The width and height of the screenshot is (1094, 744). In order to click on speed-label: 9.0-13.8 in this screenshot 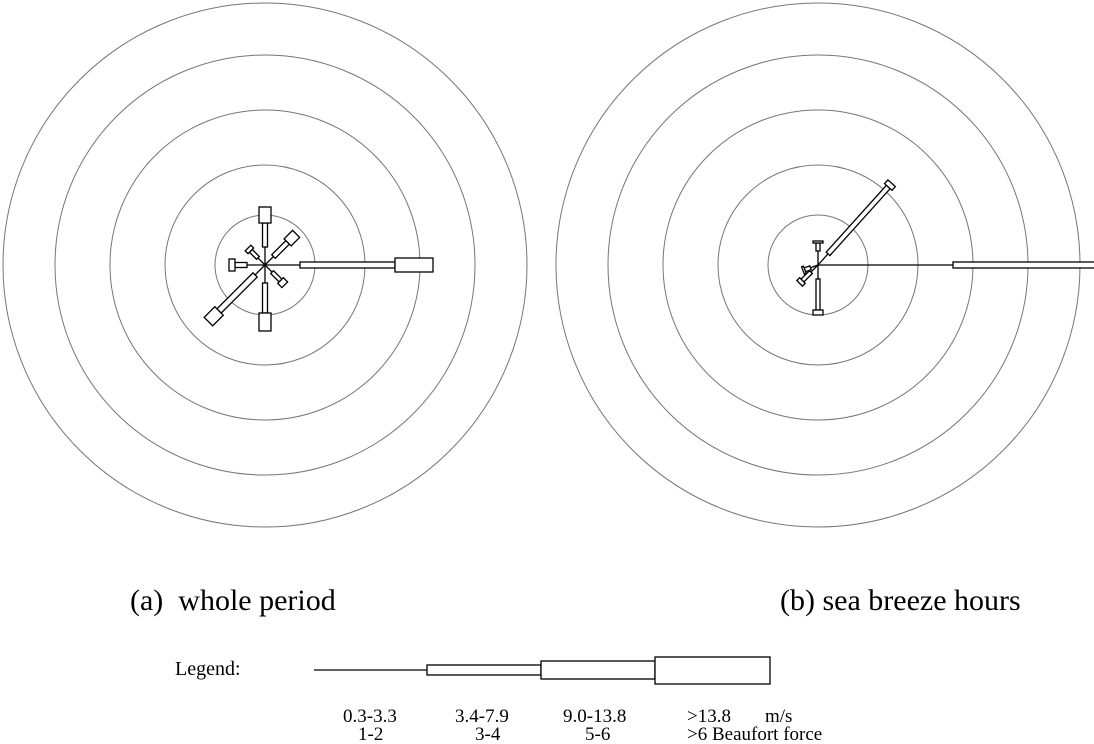, I will do `click(594, 716)`.